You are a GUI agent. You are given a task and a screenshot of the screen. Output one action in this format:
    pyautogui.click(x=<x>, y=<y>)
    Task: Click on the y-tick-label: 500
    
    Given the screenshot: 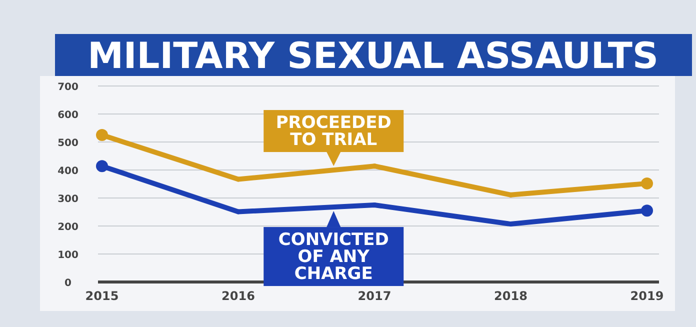 What is the action you would take?
    pyautogui.click(x=68, y=143)
    